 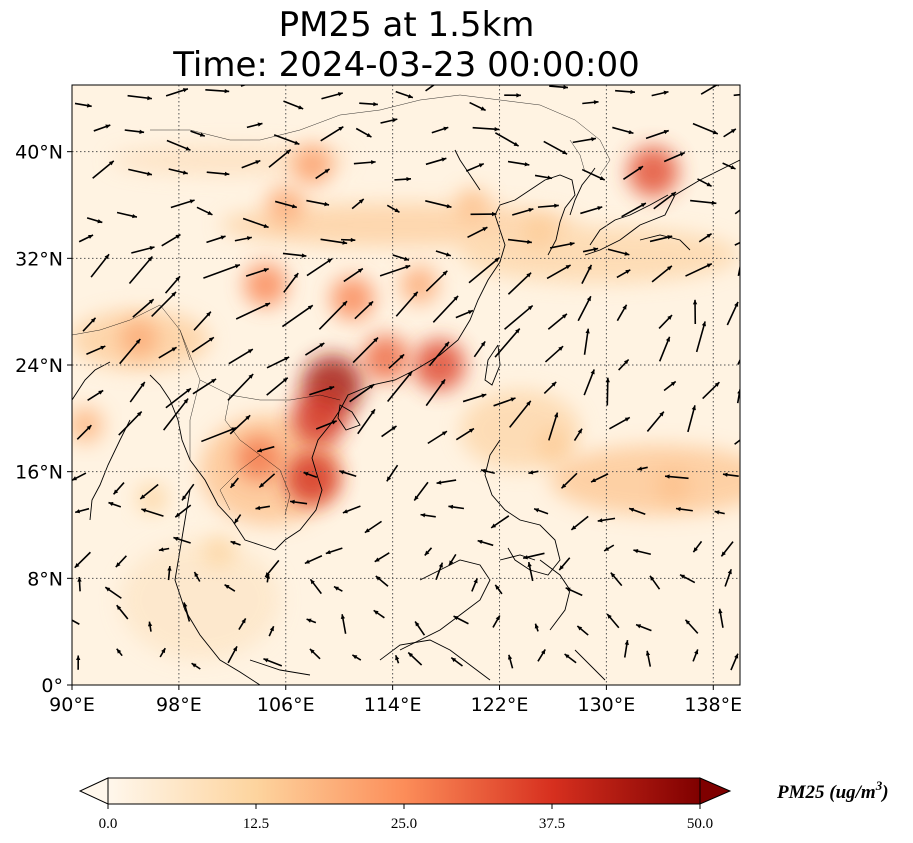 What do you see at coordinates (72, 705) in the screenshot?
I see `lon-tick-label: 90°E` at bounding box center [72, 705].